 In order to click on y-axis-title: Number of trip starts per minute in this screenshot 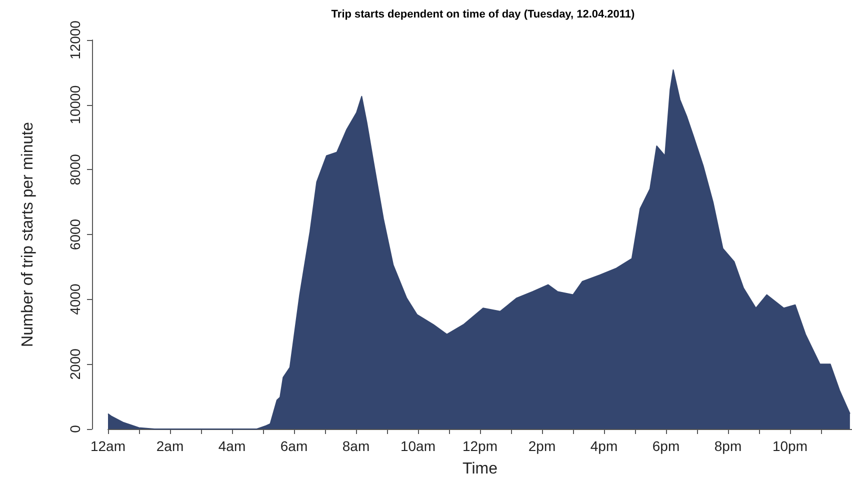, I will do `click(28, 234)`.